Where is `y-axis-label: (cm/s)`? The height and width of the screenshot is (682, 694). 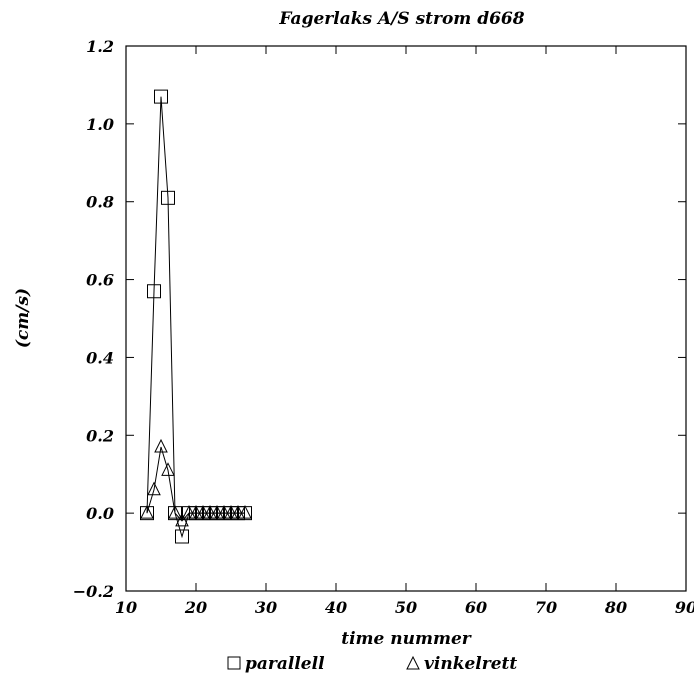
y-axis-label: (cm/s) is located at coordinates (23, 318).